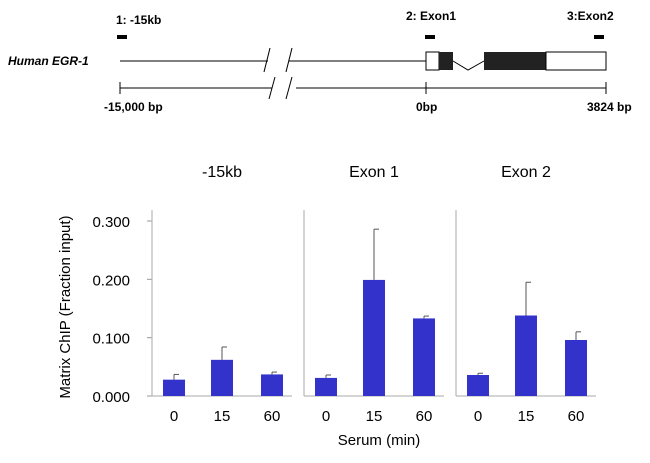 This screenshot has height=463, width=650. Describe the element at coordinates (431, 16) in the screenshot. I see `probe-label-2: 2: Exon1` at that location.